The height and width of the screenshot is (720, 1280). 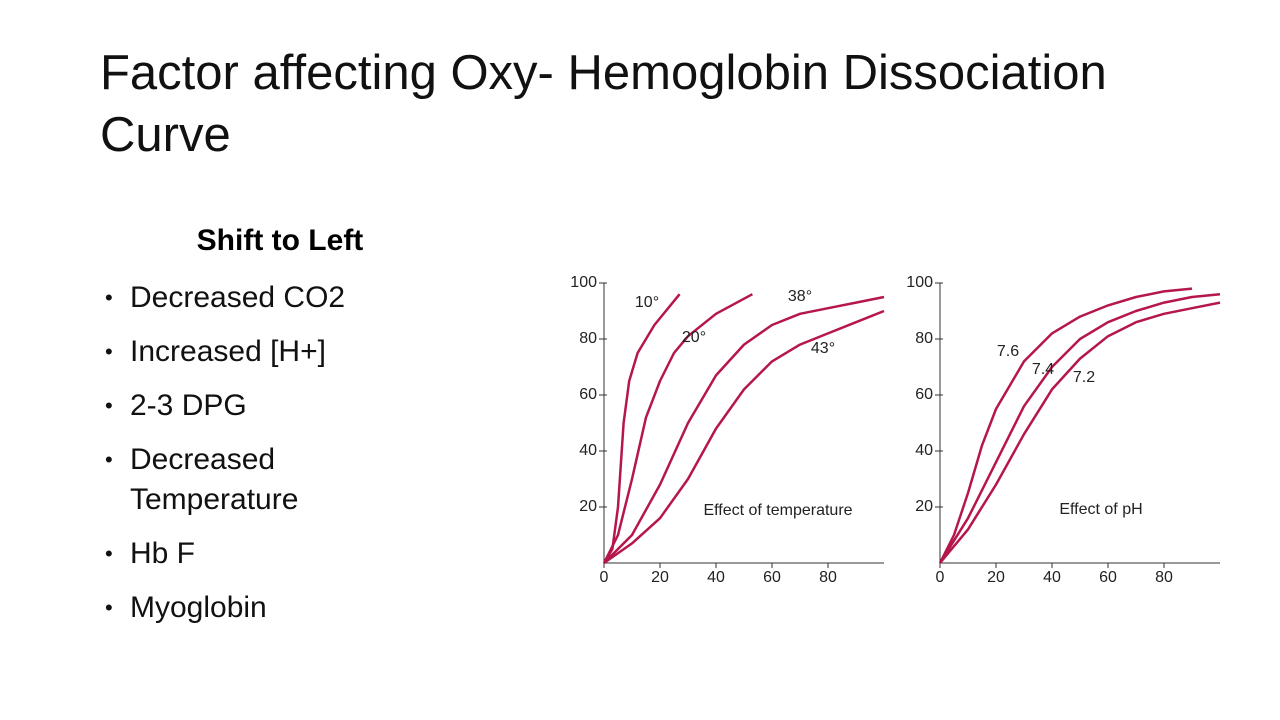 What do you see at coordinates (235, 480) in the screenshot?
I see `bullet-item: Decreased Temperature` at bounding box center [235, 480].